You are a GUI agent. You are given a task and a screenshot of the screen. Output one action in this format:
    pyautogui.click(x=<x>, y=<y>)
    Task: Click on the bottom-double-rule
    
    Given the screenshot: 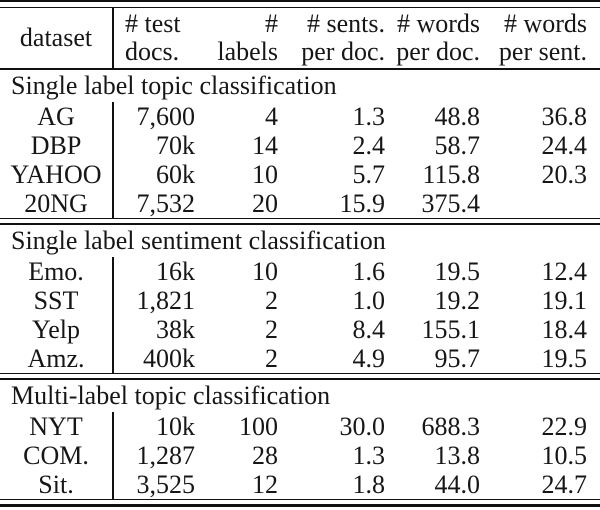 What is the action you would take?
    pyautogui.click(x=300, y=503)
    